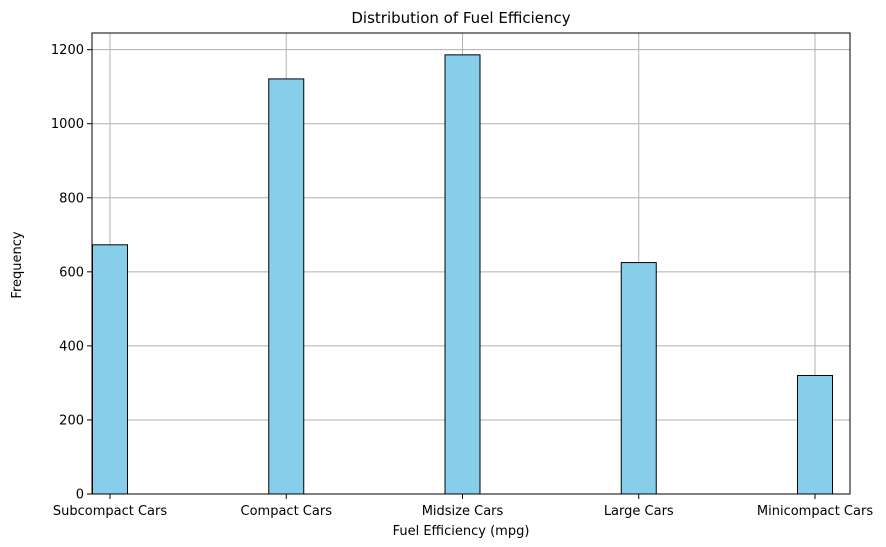 The image size is (886, 547). Describe the element at coordinates (67, 50) in the screenshot. I see `y-tick-label: 1200` at that location.